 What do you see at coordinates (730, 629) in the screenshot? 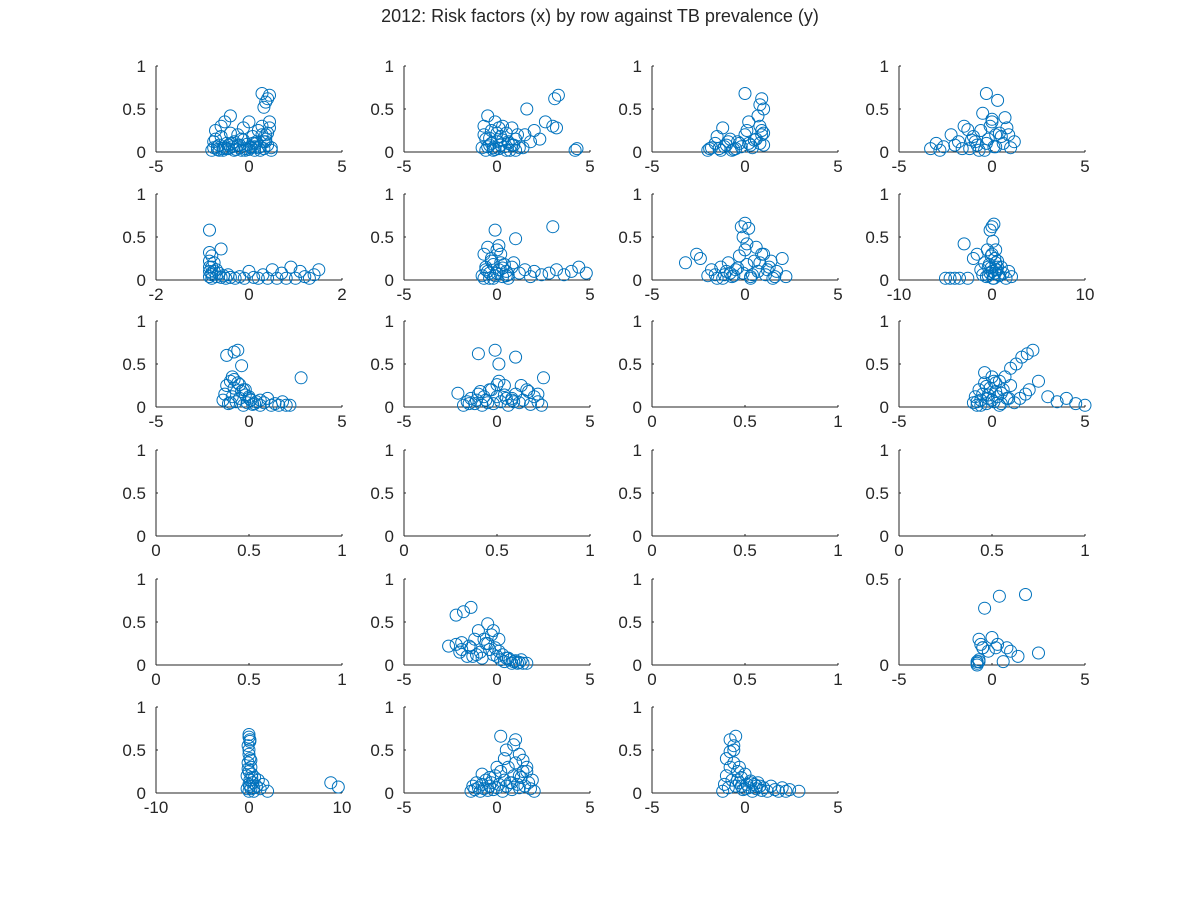
I see `subplot-19: 0 0.5 1 0 0.5 1` at bounding box center [730, 629].